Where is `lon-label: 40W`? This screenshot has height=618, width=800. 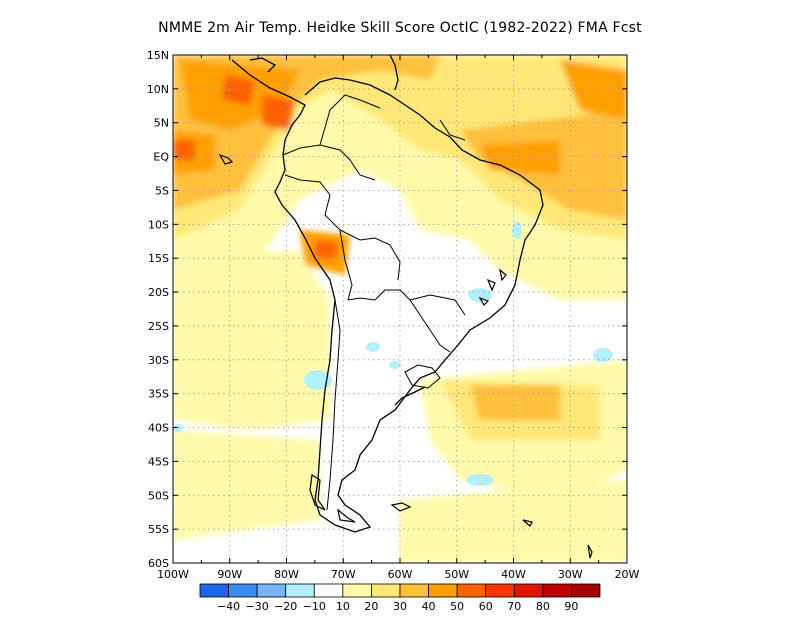 lon-label: 40W is located at coordinates (513, 574).